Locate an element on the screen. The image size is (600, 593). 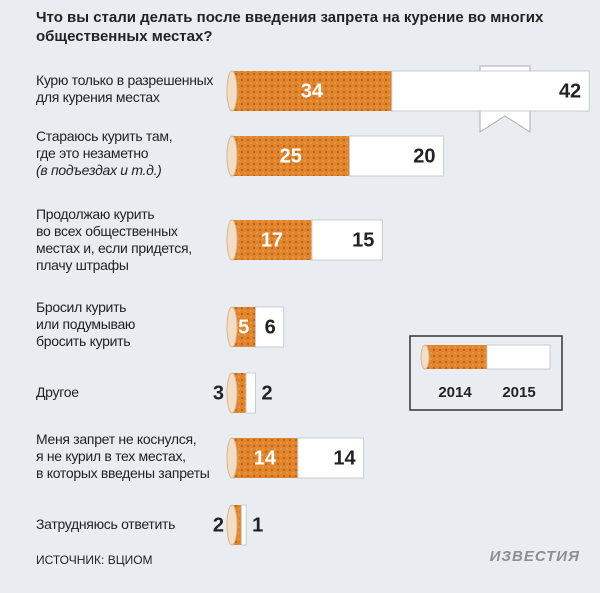
legend-cap is located at coordinates (425, 357).